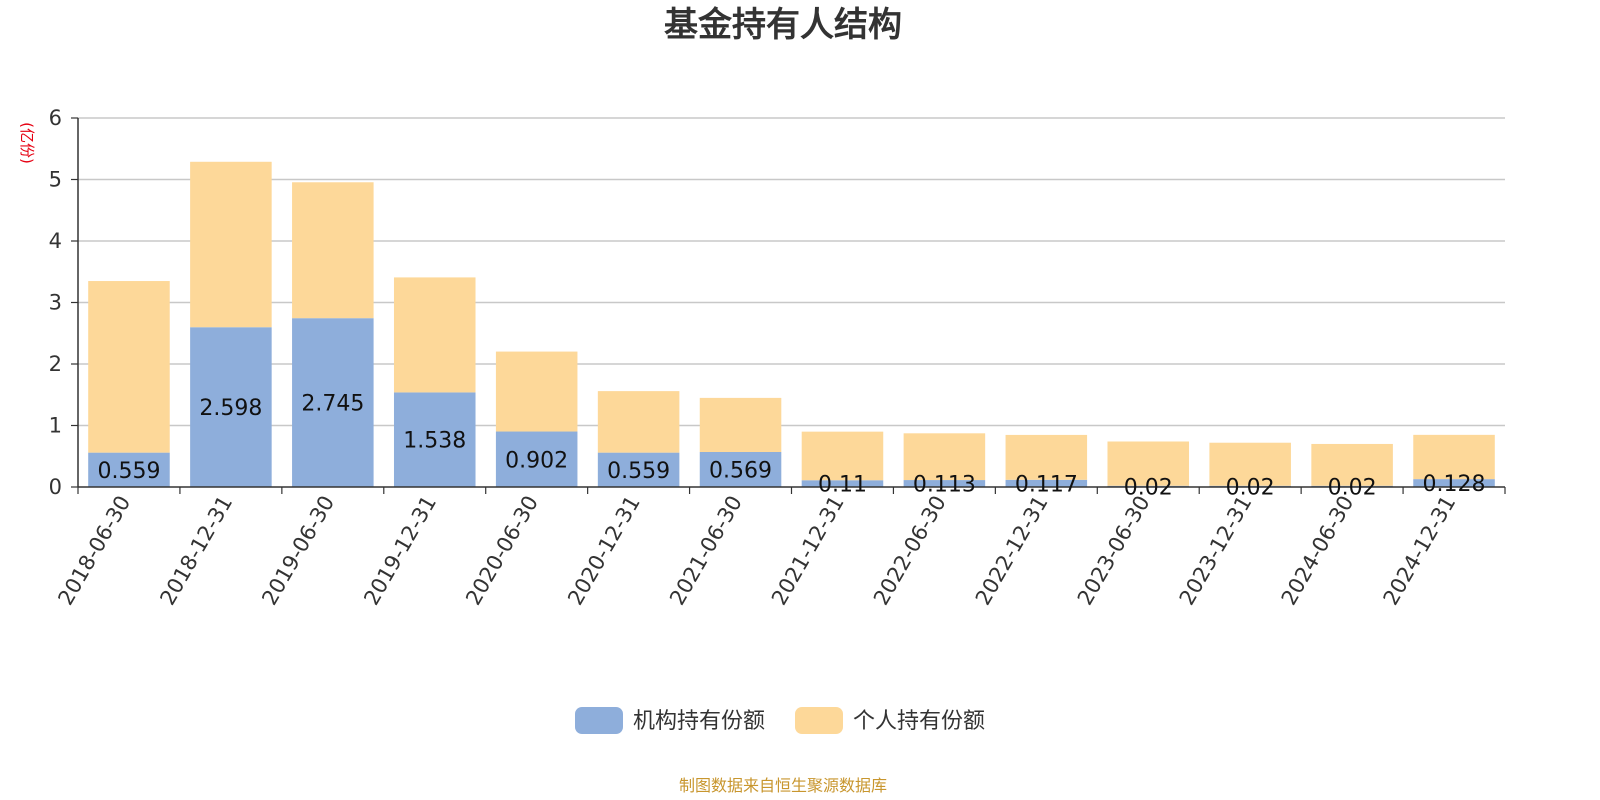  I want to click on legend-label: 个人持有份额, so click(919, 721).